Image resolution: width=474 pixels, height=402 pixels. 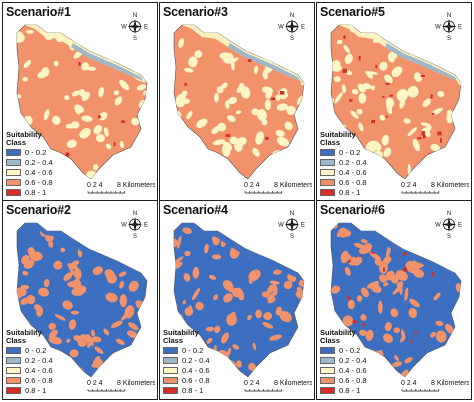 I want to click on coastal-edge, so click(x=421, y=62).